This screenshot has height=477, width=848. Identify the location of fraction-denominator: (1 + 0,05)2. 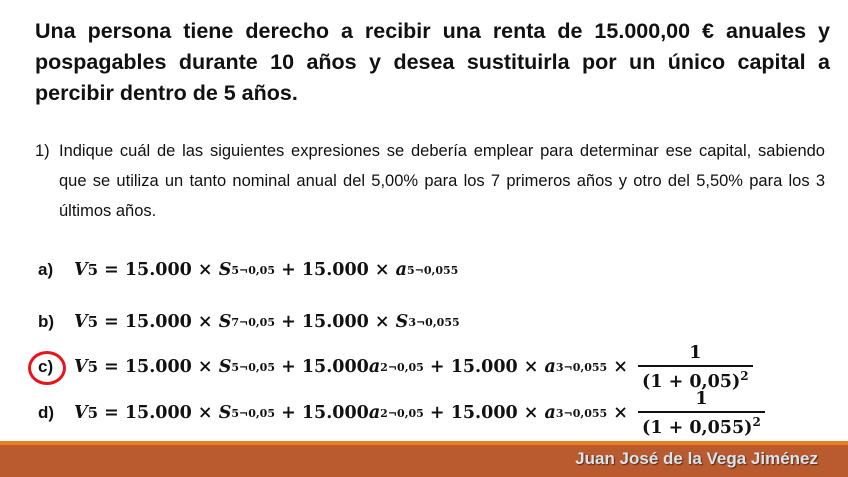
(695, 377).